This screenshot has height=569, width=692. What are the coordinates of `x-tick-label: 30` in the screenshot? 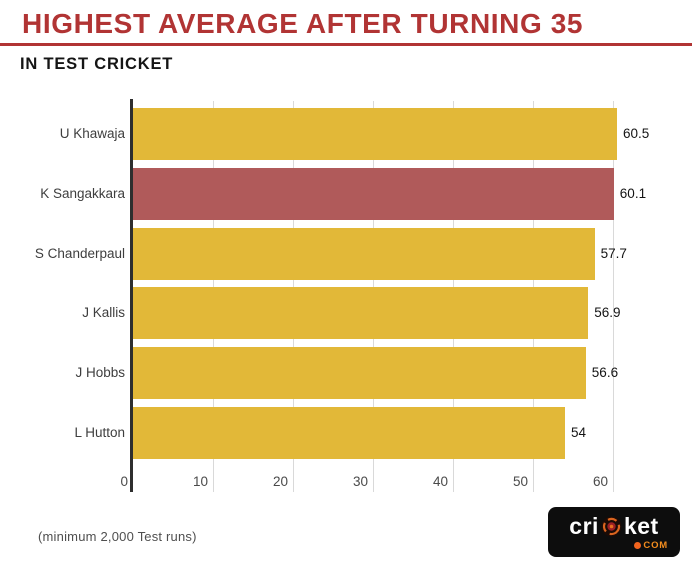 It's located at (360, 481).